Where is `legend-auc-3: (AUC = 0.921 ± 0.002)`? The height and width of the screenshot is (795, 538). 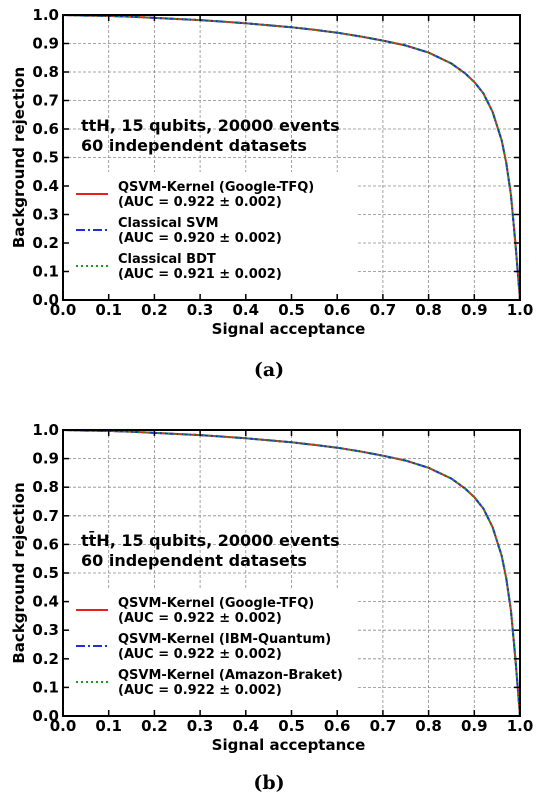 legend-auc-3: (AUC = 0.921 ± 0.002) is located at coordinates (200, 274).